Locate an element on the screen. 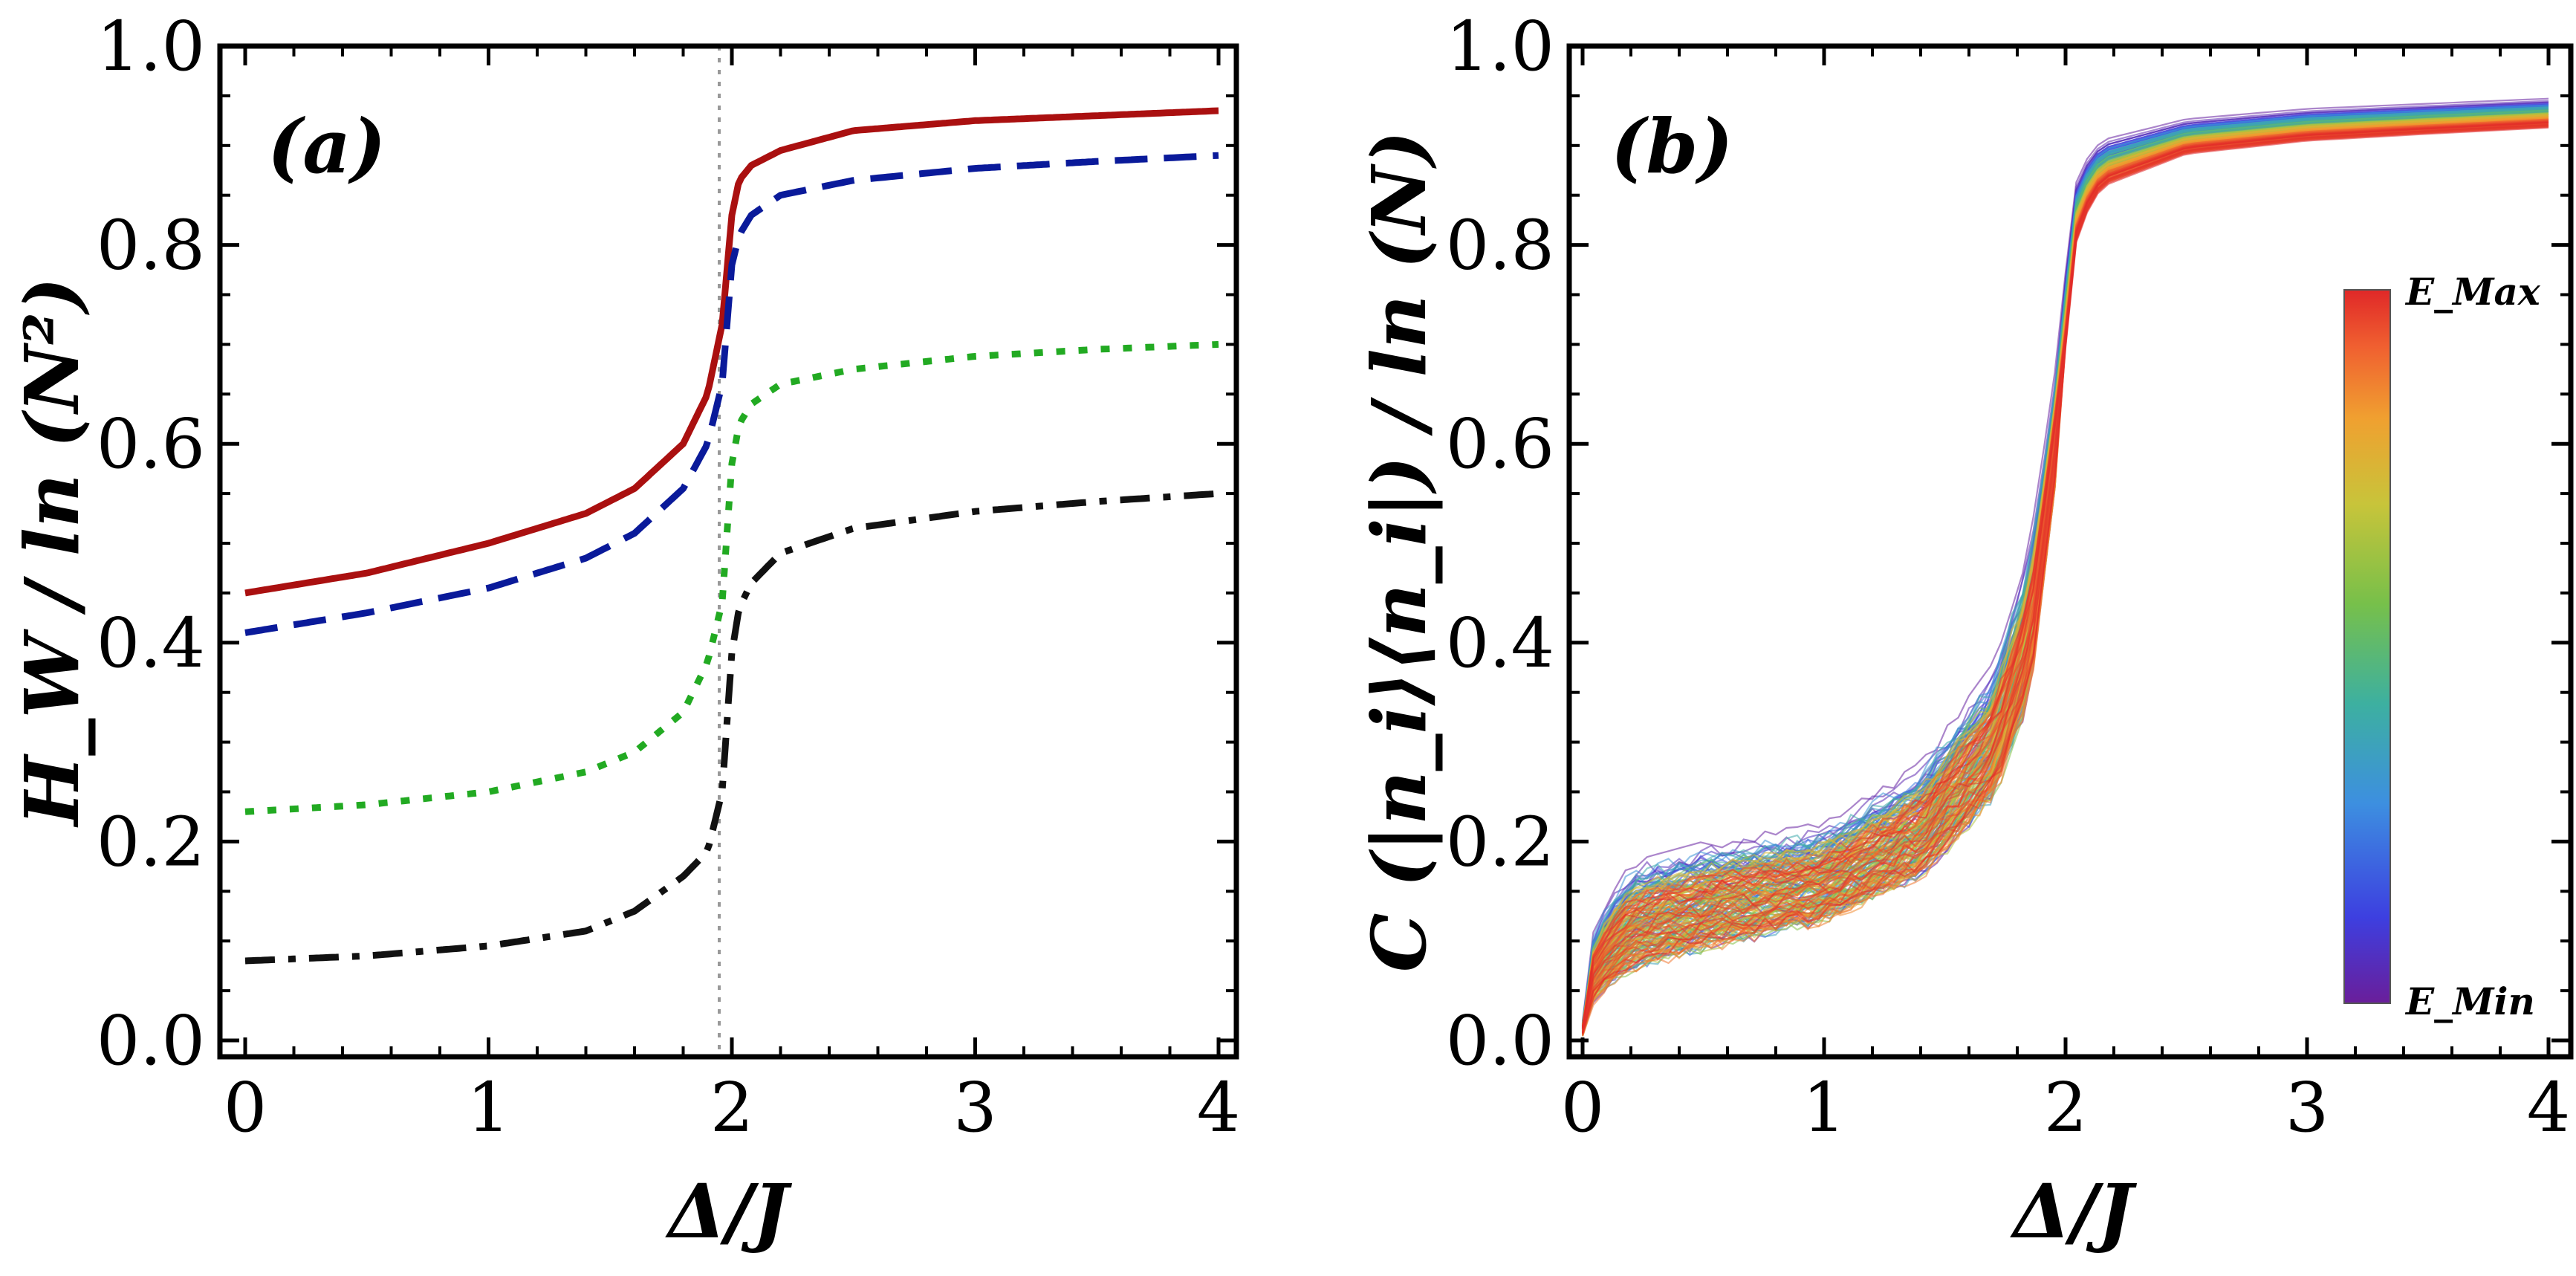 This screenshot has width=2576, height=1276. series-line-solid is located at coordinates (731, 352).